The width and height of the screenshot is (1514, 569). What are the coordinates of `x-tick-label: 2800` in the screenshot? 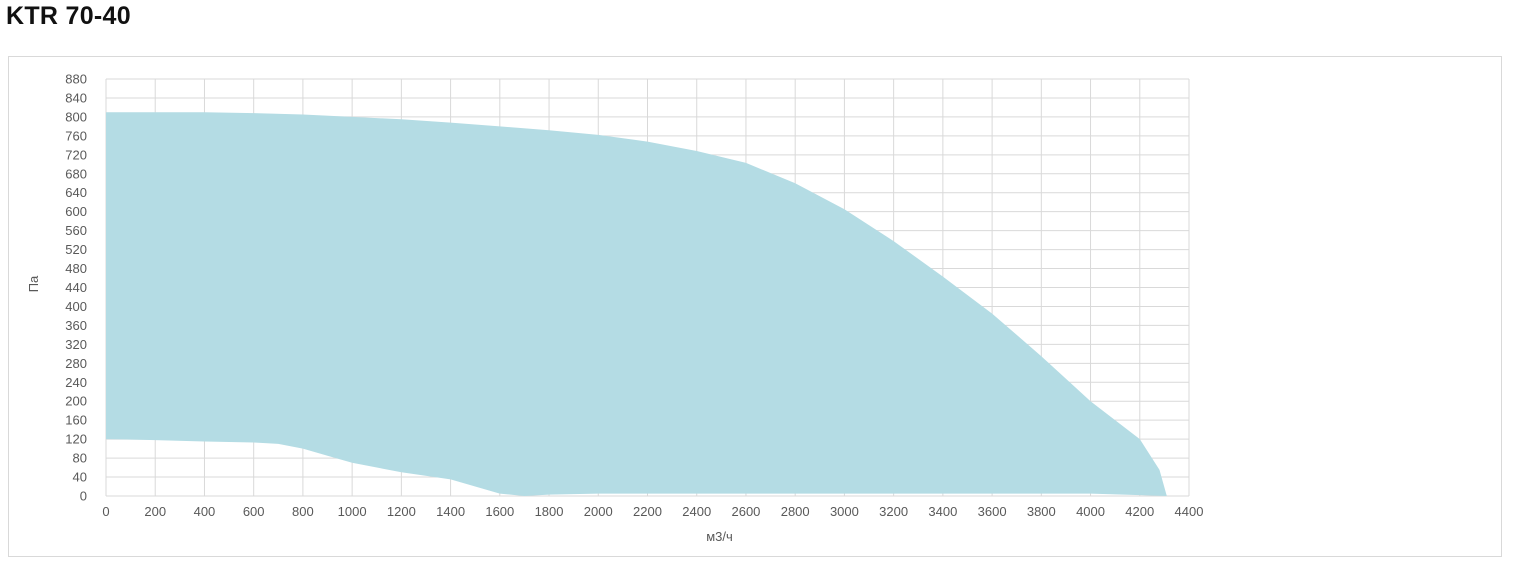 It's located at (795, 511).